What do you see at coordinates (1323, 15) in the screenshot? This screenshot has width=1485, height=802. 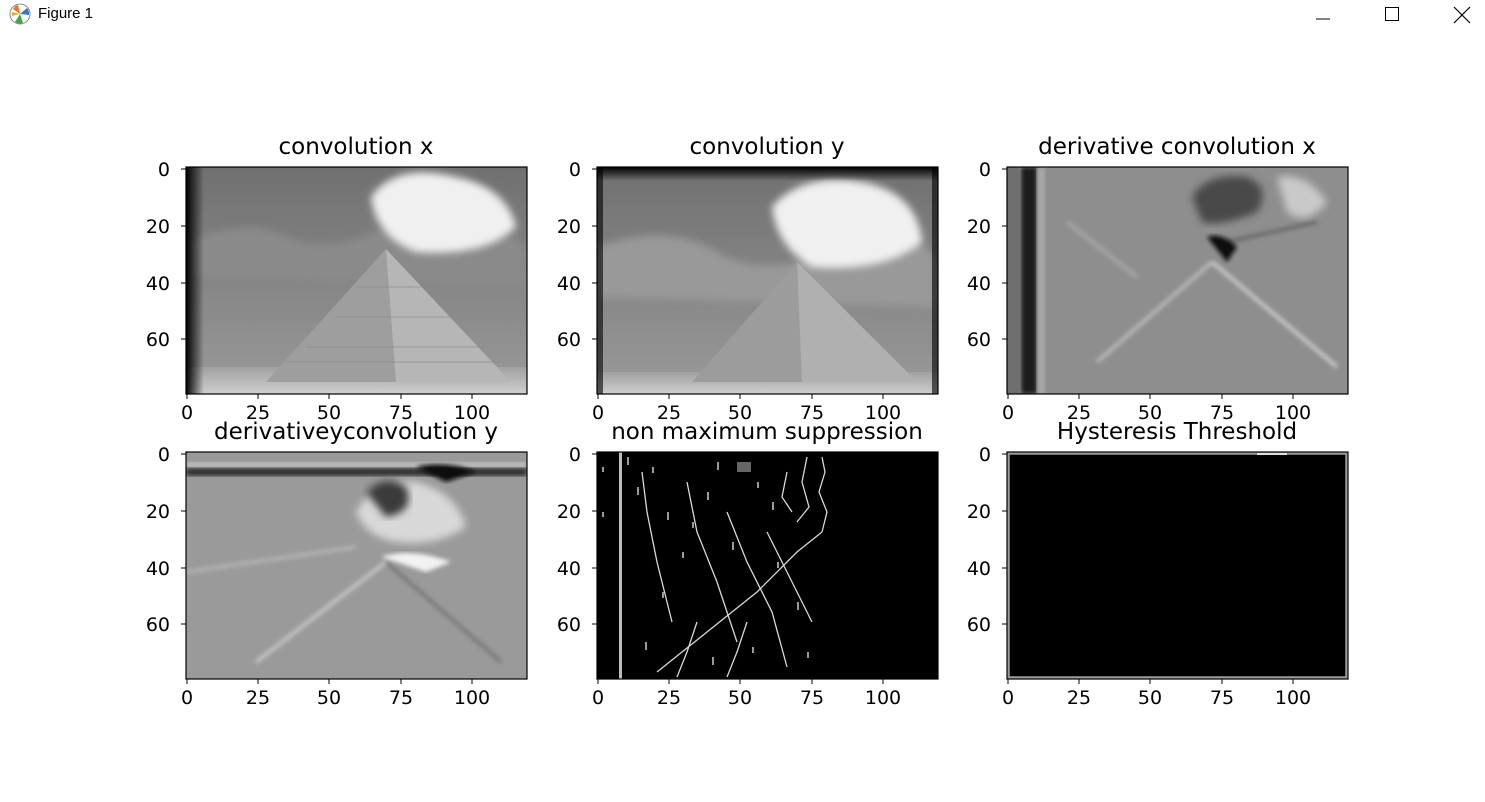 I see `minimize-button` at bounding box center [1323, 15].